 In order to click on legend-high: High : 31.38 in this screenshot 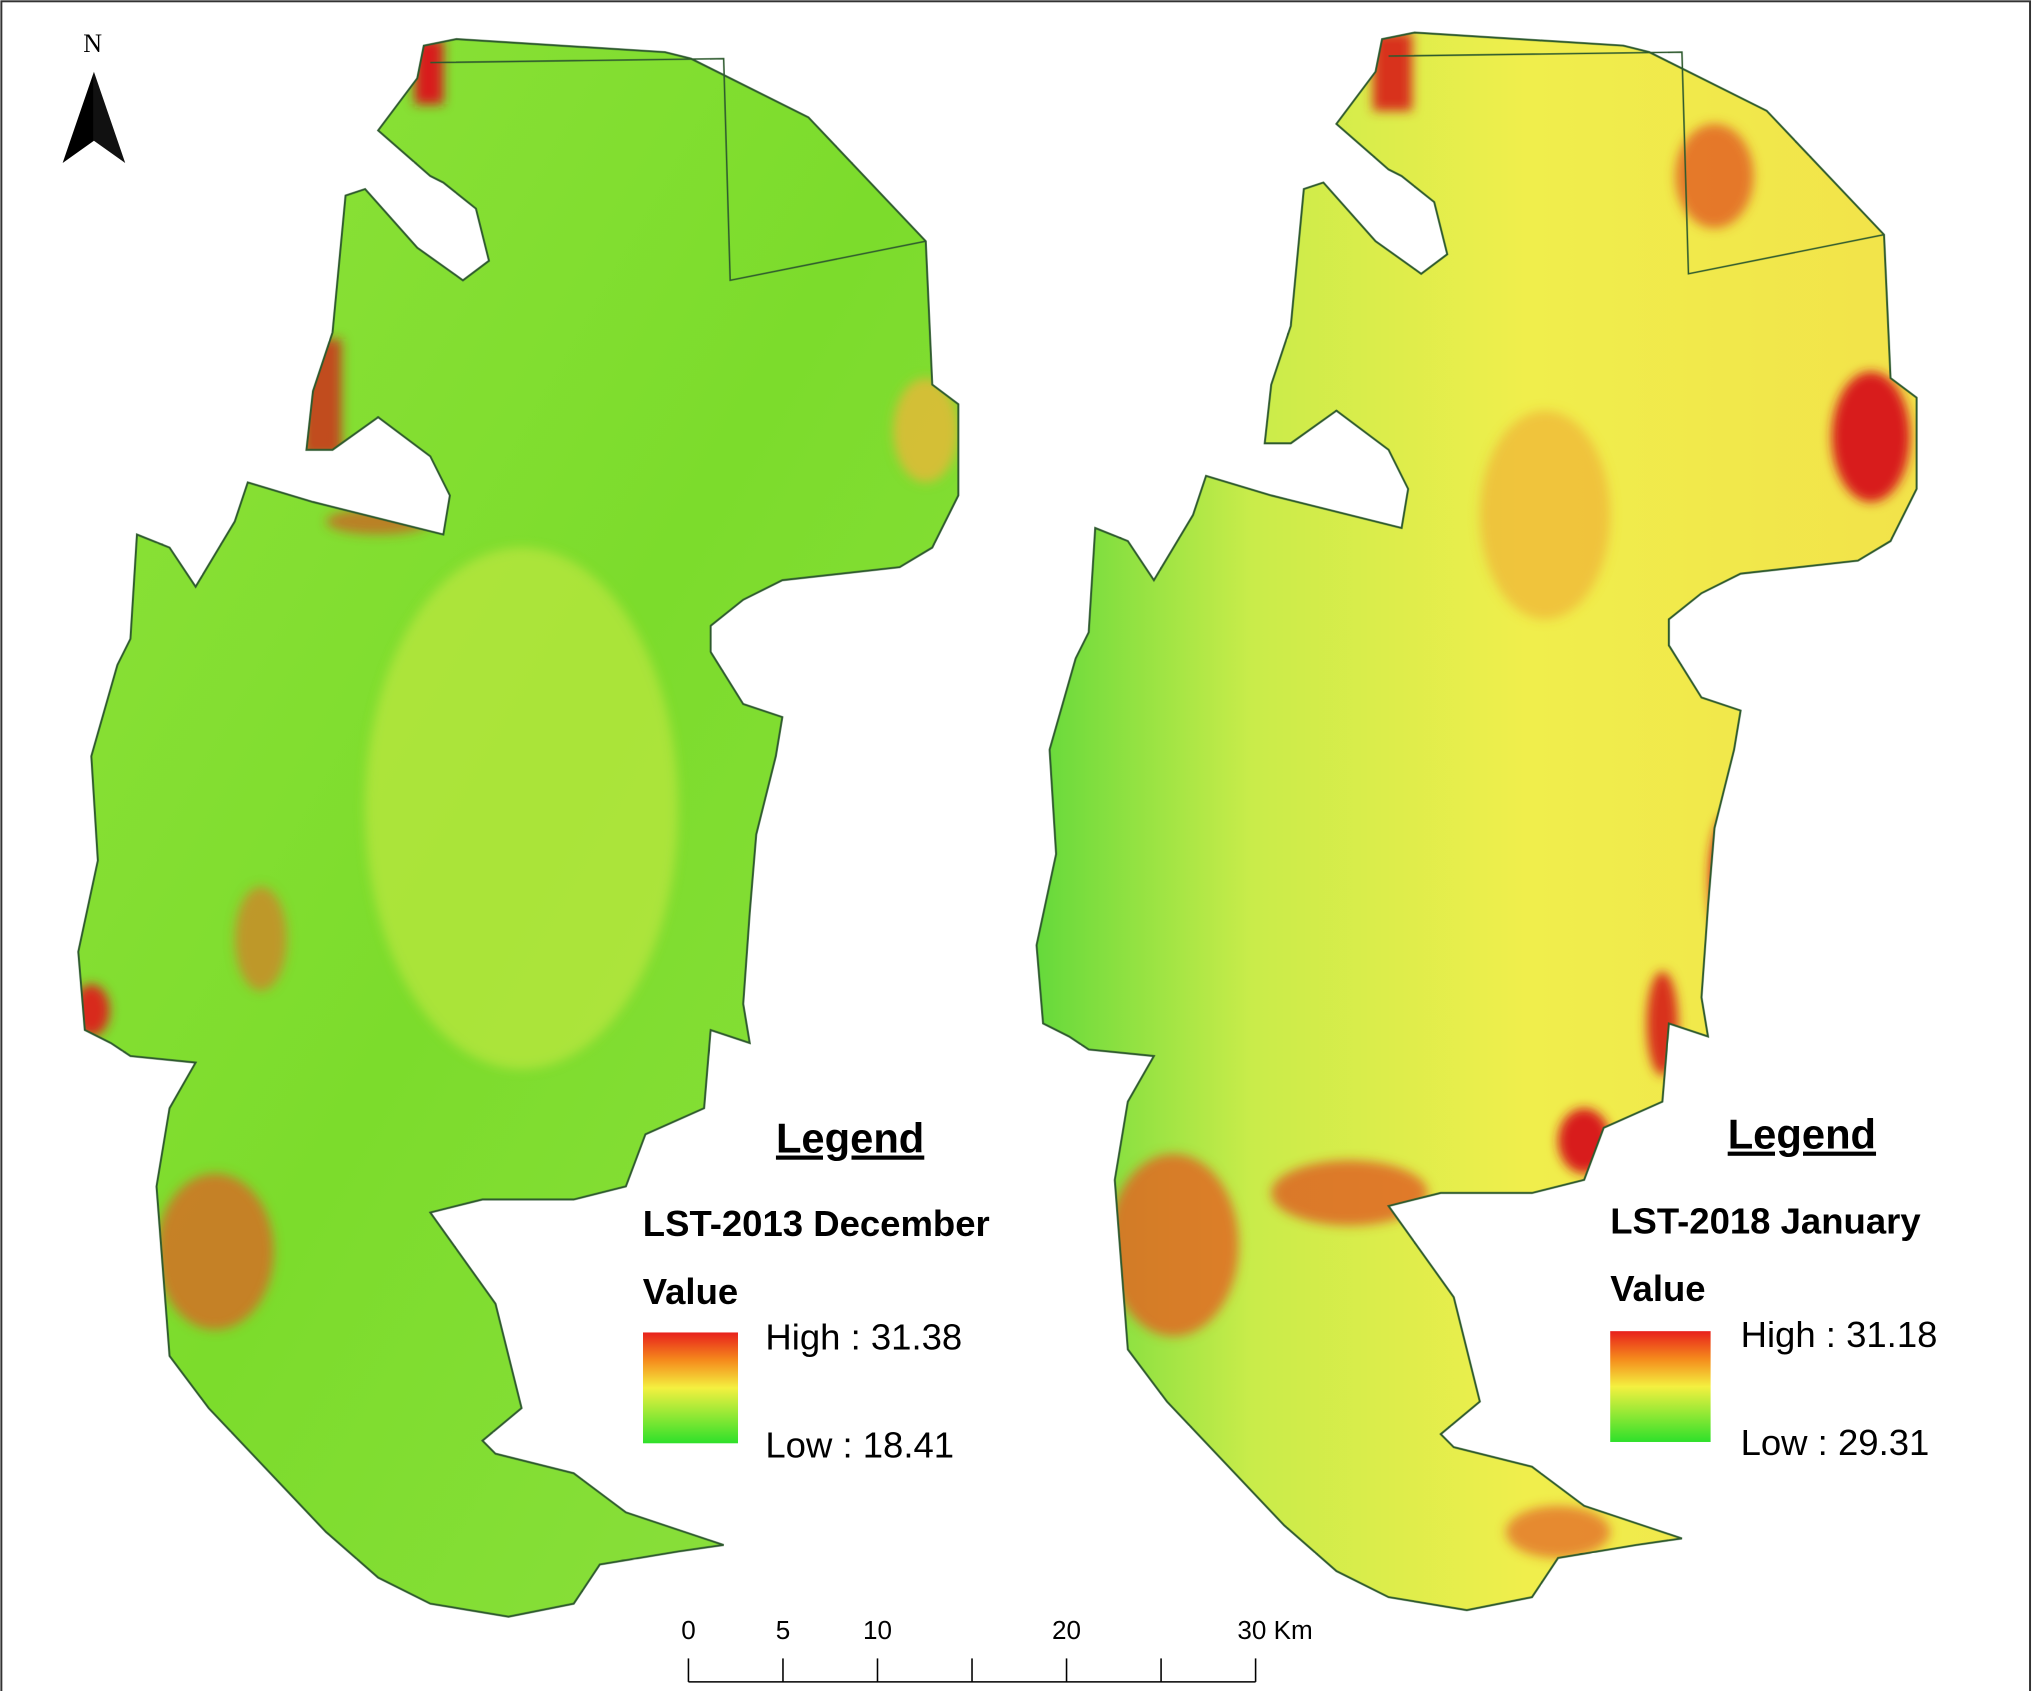, I will do `click(863, 1336)`.